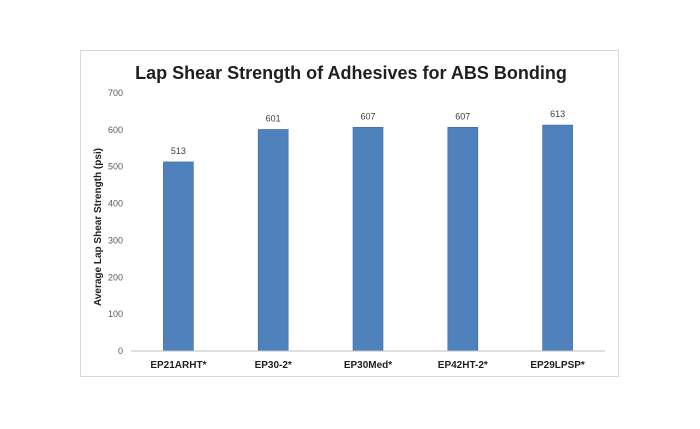 This screenshot has height=429, width=700. I want to click on x-tick-label: EP30Med*, so click(368, 365).